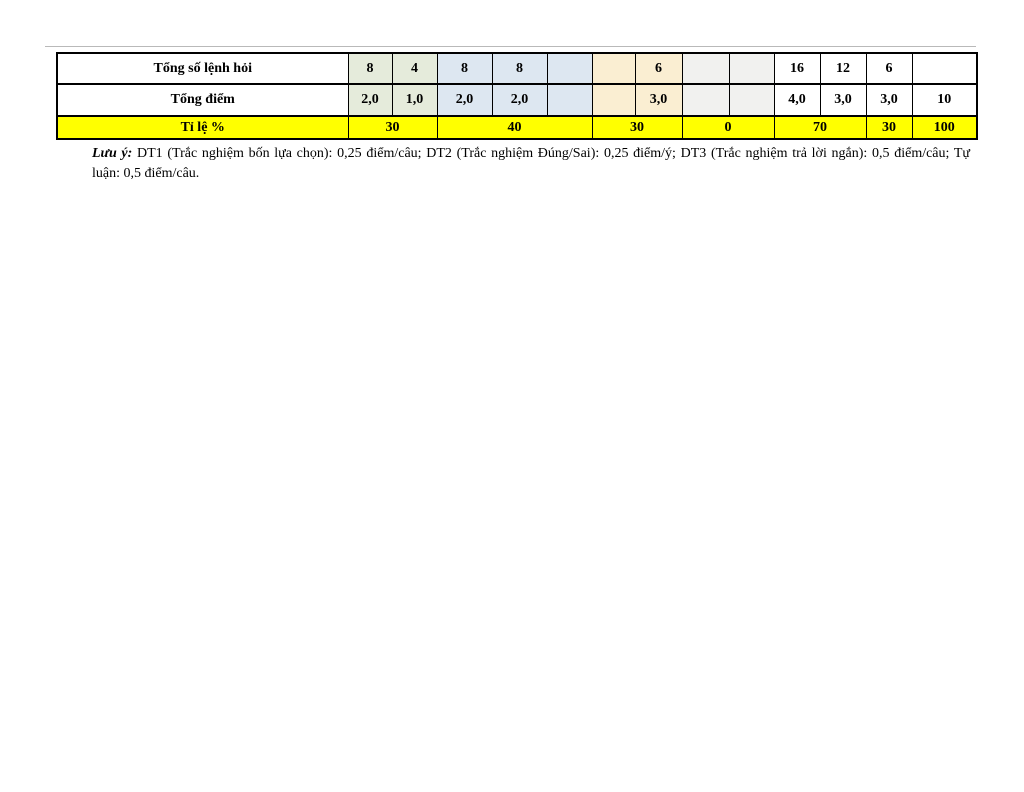 Image resolution: width=1024 pixels, height=792 pixels. What do you see at coordinates (202, 127) in the screenshot?
I see `row-label-percentage: Tỉ lệ %` at bounding box center [202, 127].